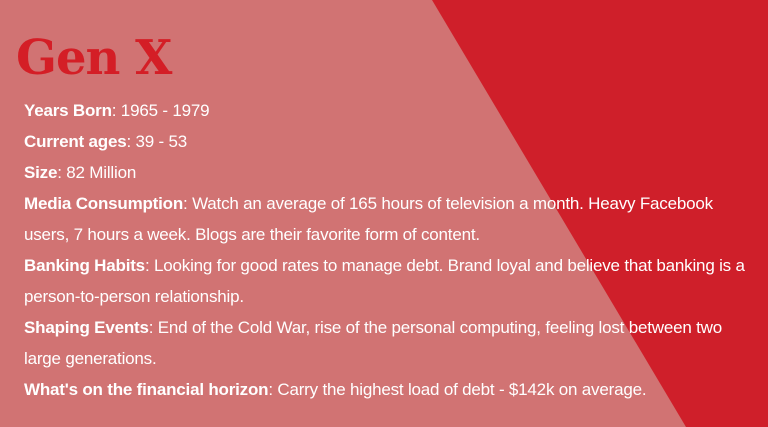 The image size is (768, 427). What do you see at coordinates (94, 58) in the screenshot?
I see `page-title: Gen X` at bounding box center [94, 58].